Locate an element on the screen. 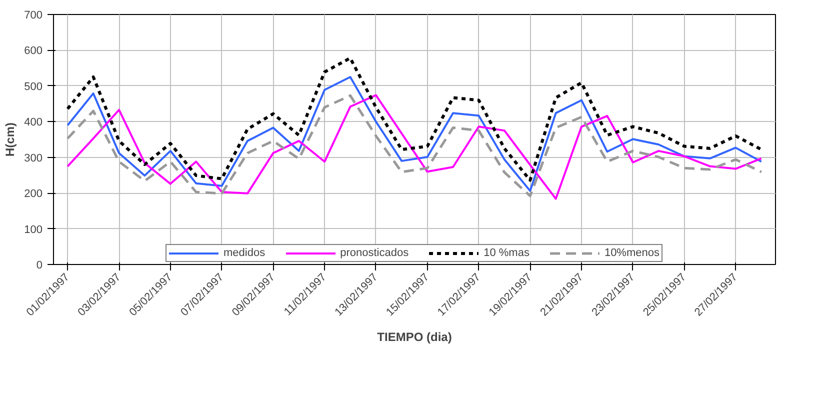  y-tick-label: 300 is located at coordinates (33, 158).